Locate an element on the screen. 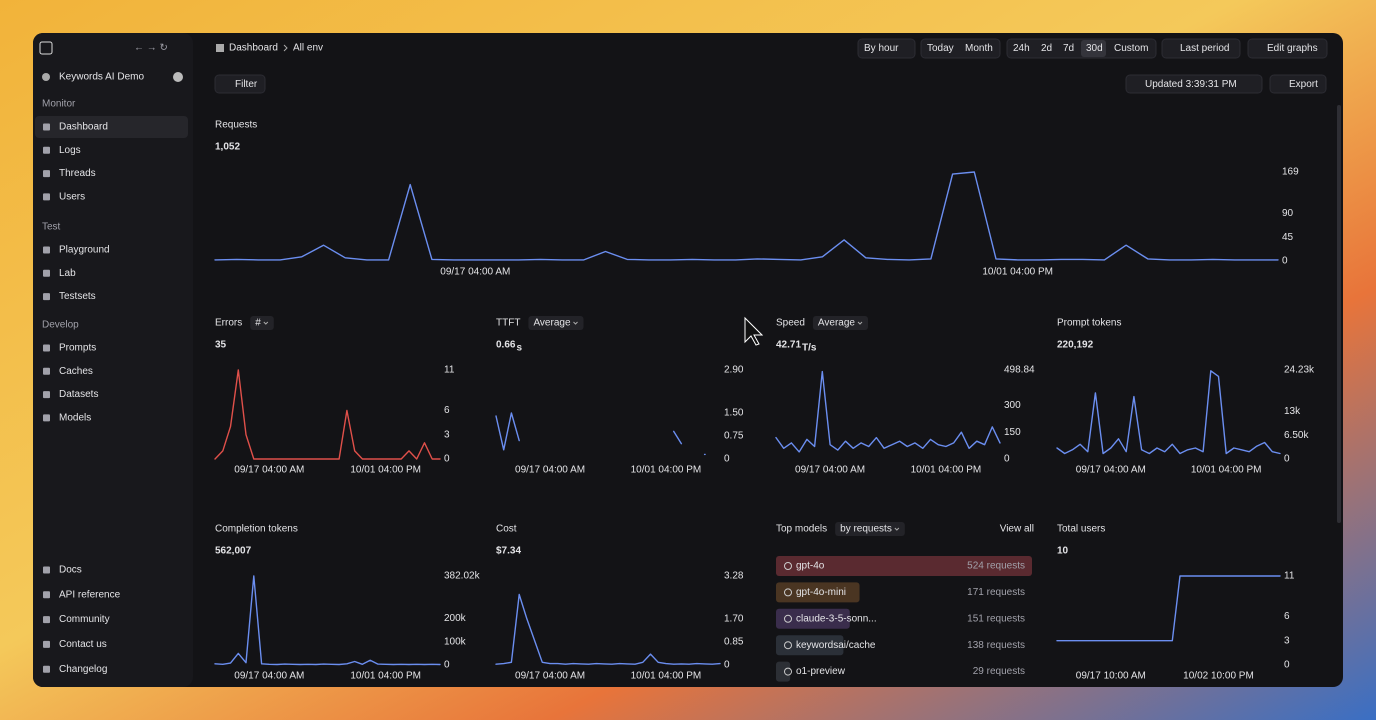 Image resolution: width=1376 pixels, height=720 pixels. nav-item: Playground is located at coordinates (84, 250).